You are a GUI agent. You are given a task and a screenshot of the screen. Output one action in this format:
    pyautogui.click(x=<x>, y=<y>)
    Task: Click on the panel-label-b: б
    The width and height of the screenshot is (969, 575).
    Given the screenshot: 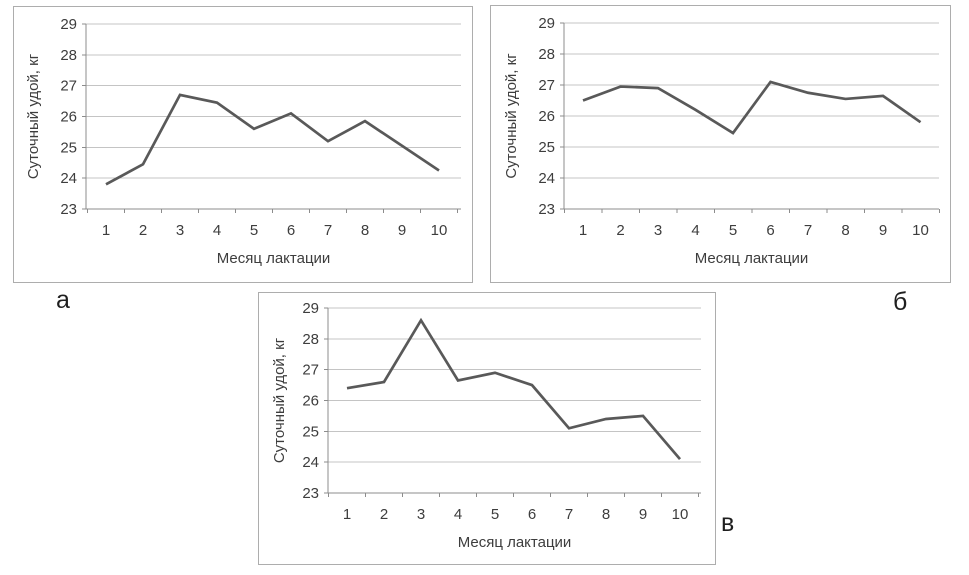 What is the action you would take?
    pyautogui.click(x=900, y=302)
    